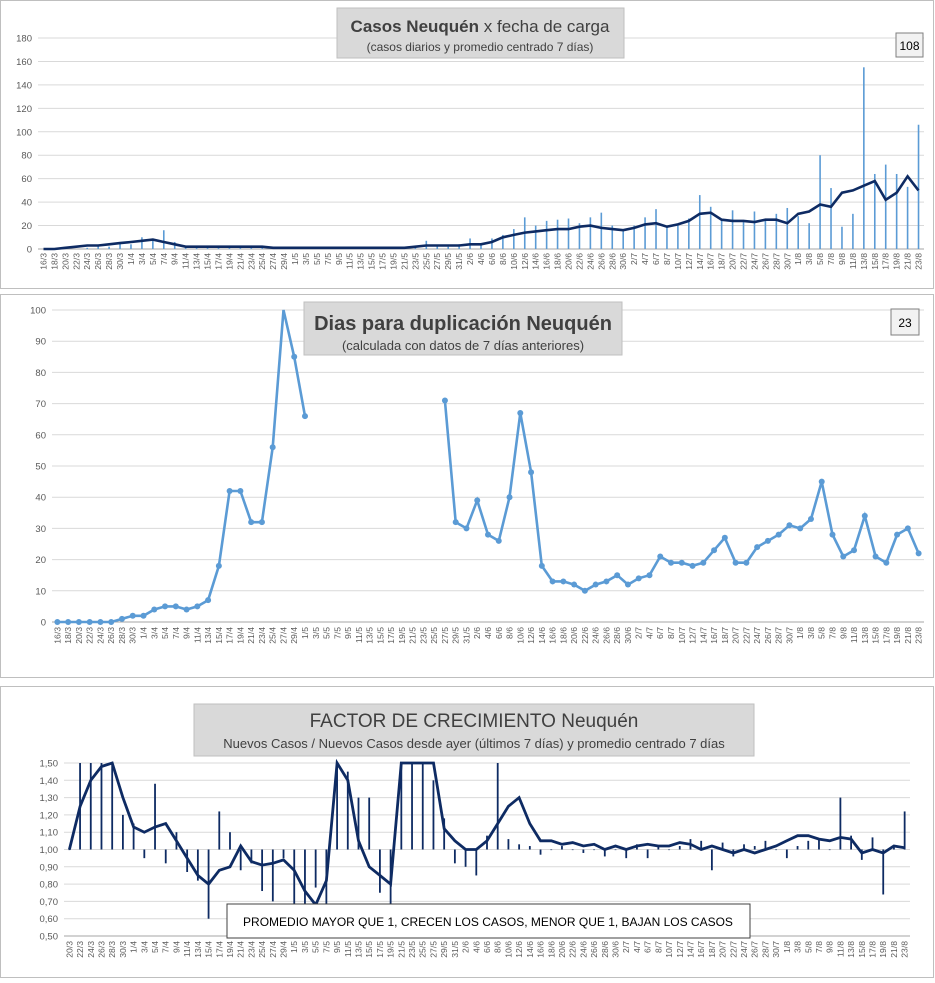  I want to click on growth-title-box, so click(474, 730).